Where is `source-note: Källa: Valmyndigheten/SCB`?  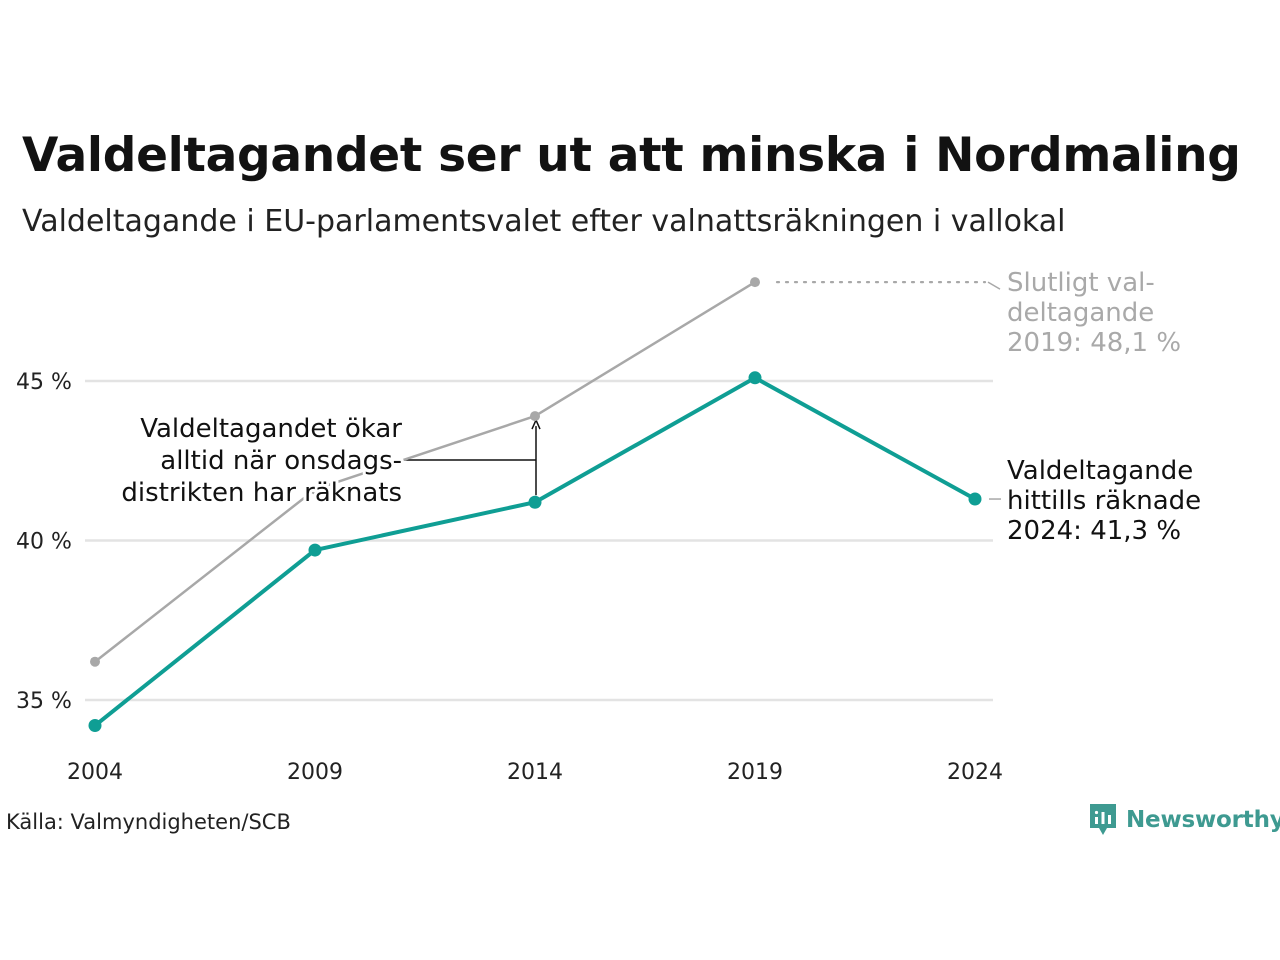
source-note: Källa: Valmyndigheten/SCB is located at coordinates (148, 822).